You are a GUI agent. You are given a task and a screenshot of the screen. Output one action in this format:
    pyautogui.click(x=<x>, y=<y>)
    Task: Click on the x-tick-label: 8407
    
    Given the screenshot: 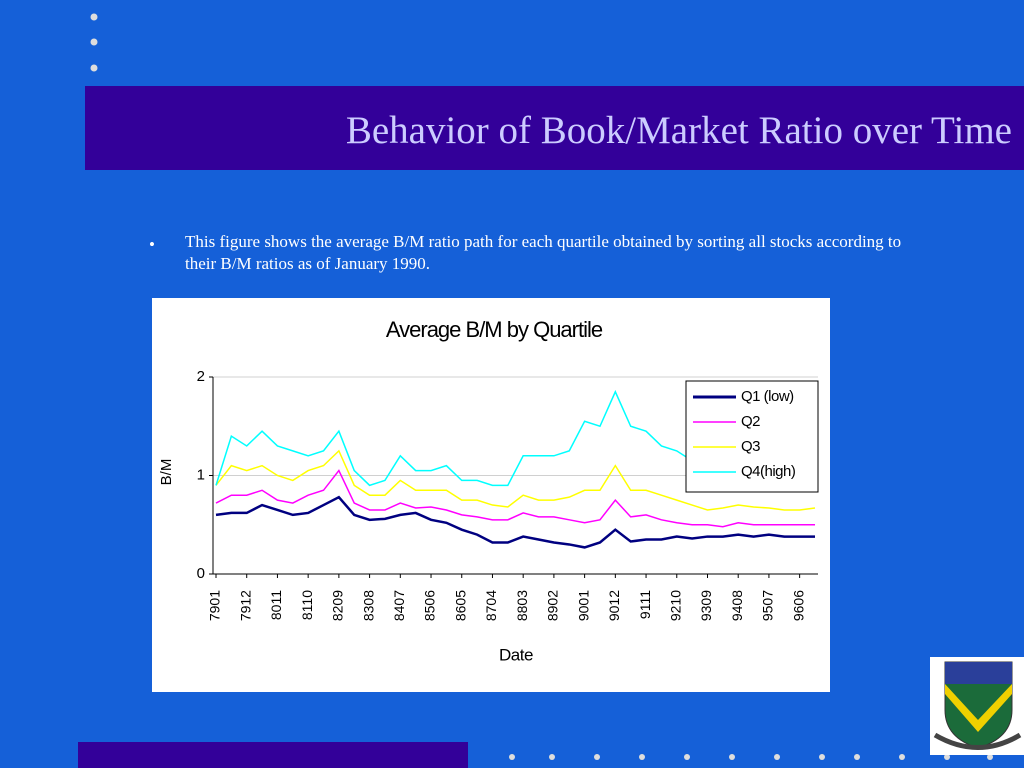 What is the action you would take?
    pyautogui.click(x=399, y=605)
    